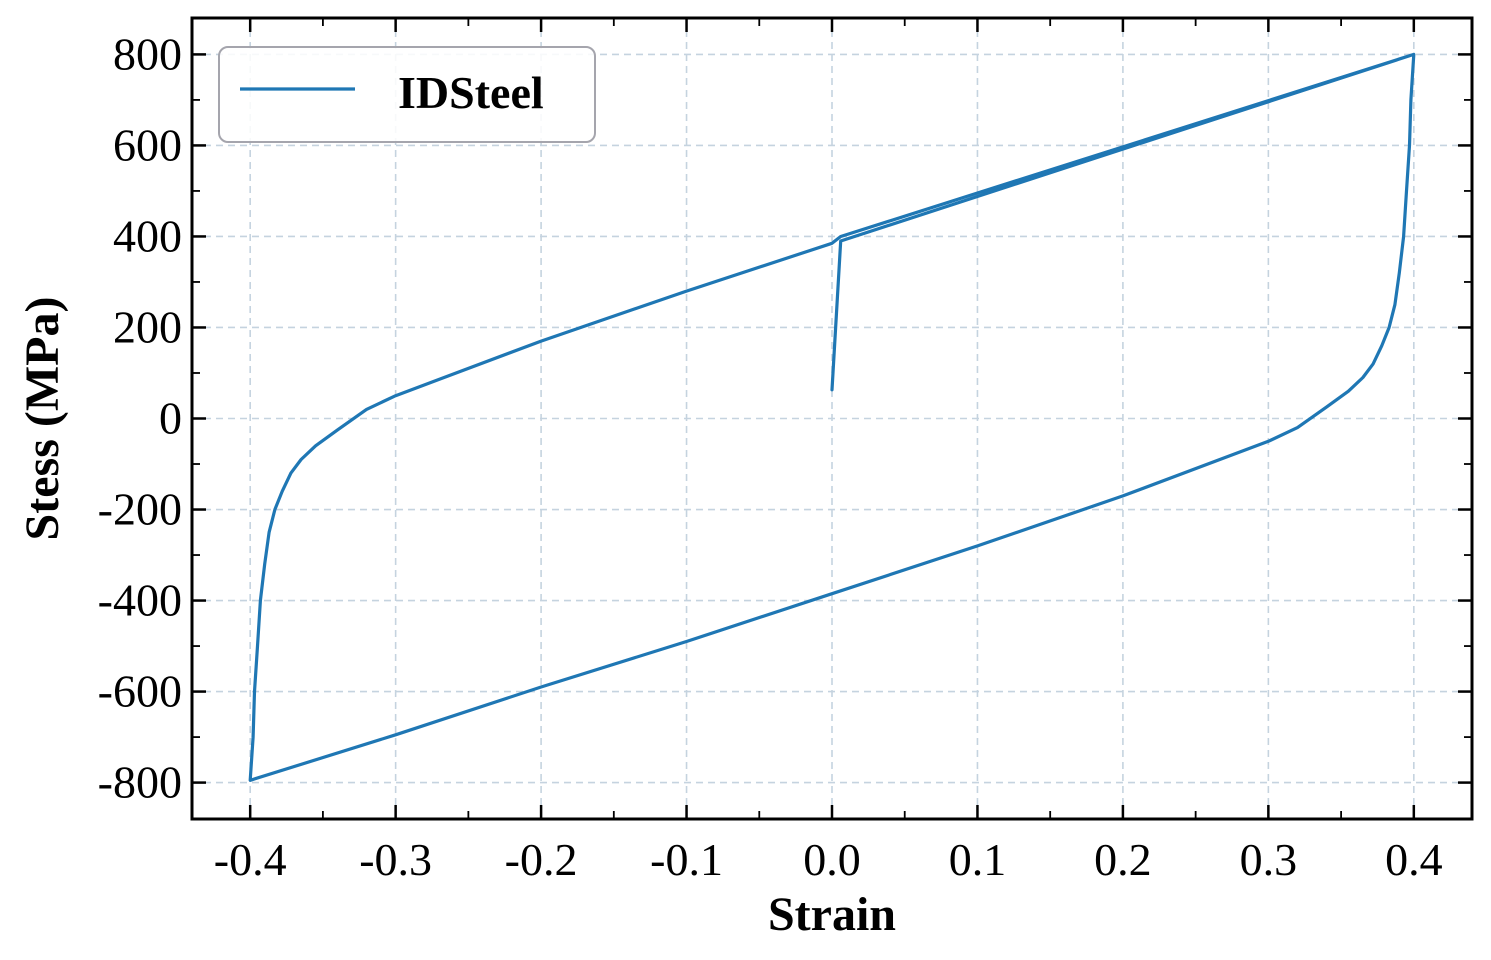 This screenshot has height=960, width=1491. Describe the element at coordinates (832, 914) in the screenshot. I see `x-axis-label: Strain` at that location.